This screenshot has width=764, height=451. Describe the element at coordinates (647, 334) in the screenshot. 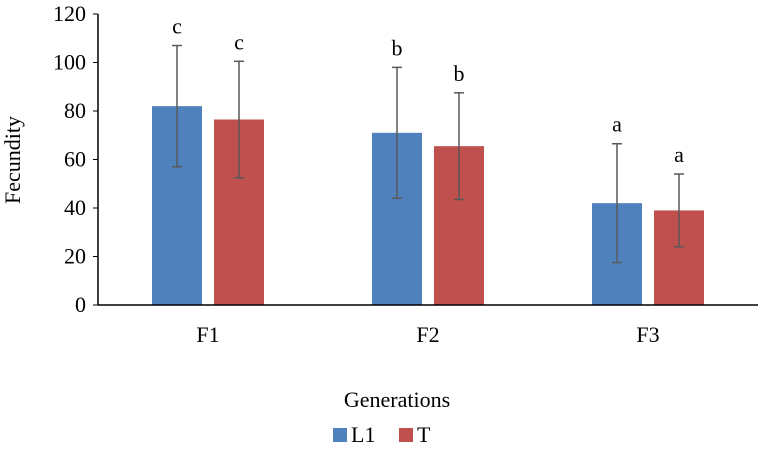

I see `x-tick-label: F3` at that location.